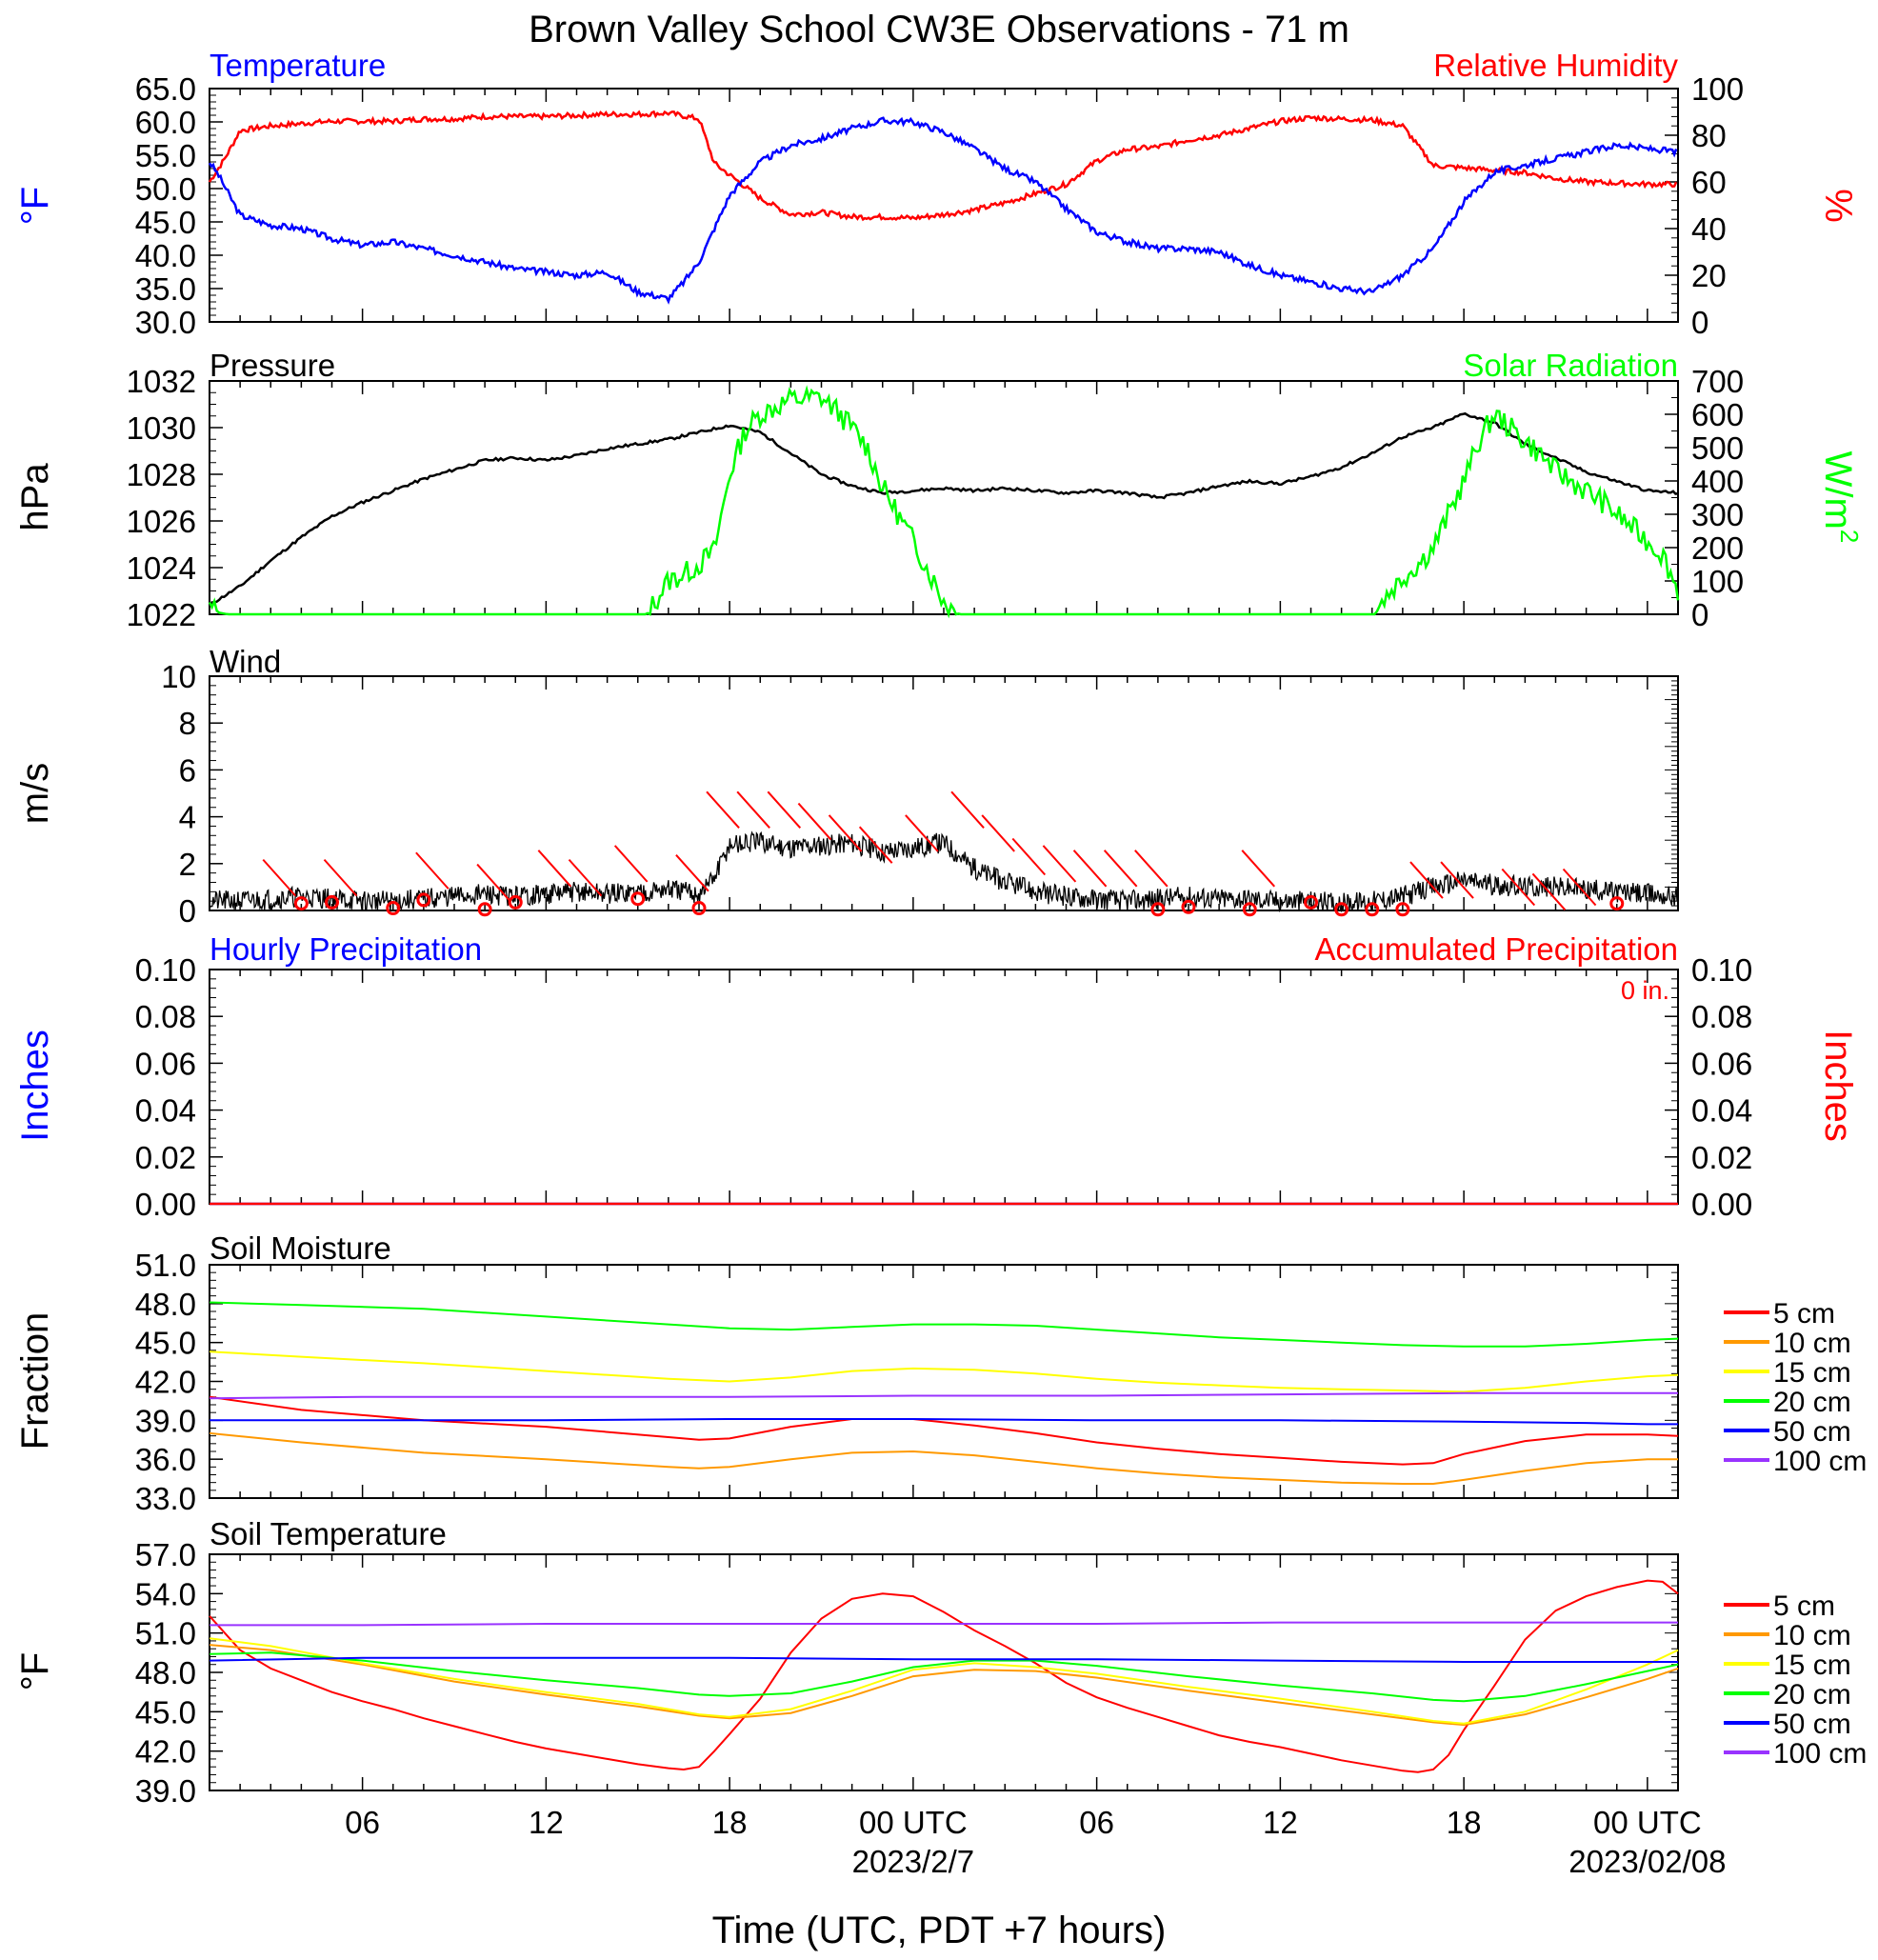 This screenshot has height=1960, width=1878. What do you see at coordinates (362, 1822) in the screenshot?
I see `x-tick-label: 06` at bounding box center [362, 1822].